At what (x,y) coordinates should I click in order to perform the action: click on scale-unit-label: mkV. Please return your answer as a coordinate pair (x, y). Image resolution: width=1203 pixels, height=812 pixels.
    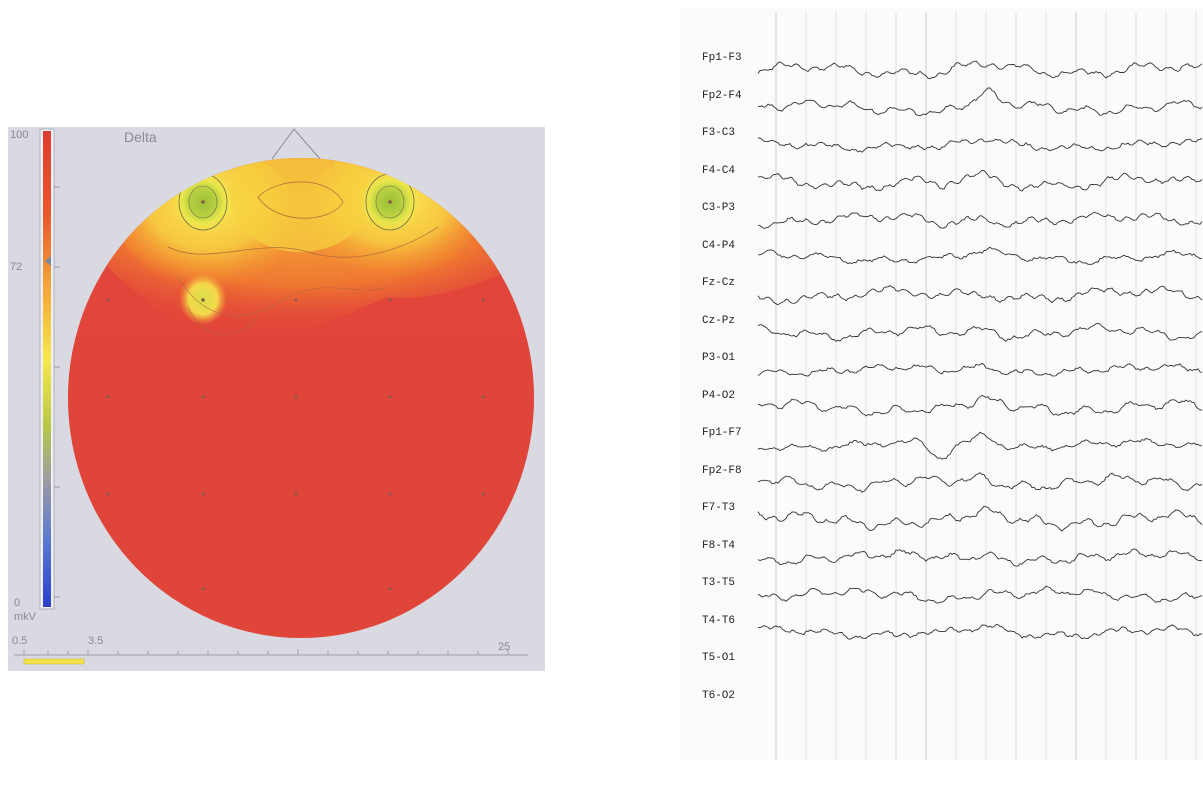
    Looking at the image, I should click on (25, 617).